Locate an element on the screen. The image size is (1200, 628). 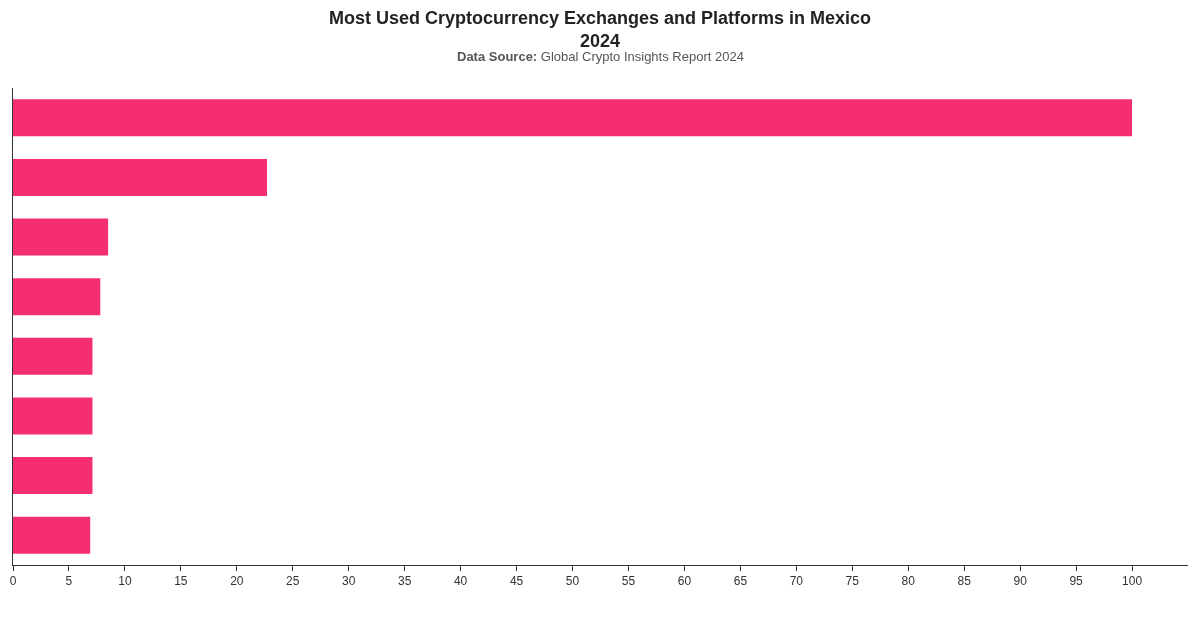
x-tick-label: 35 is located at coordinates (404, 581).